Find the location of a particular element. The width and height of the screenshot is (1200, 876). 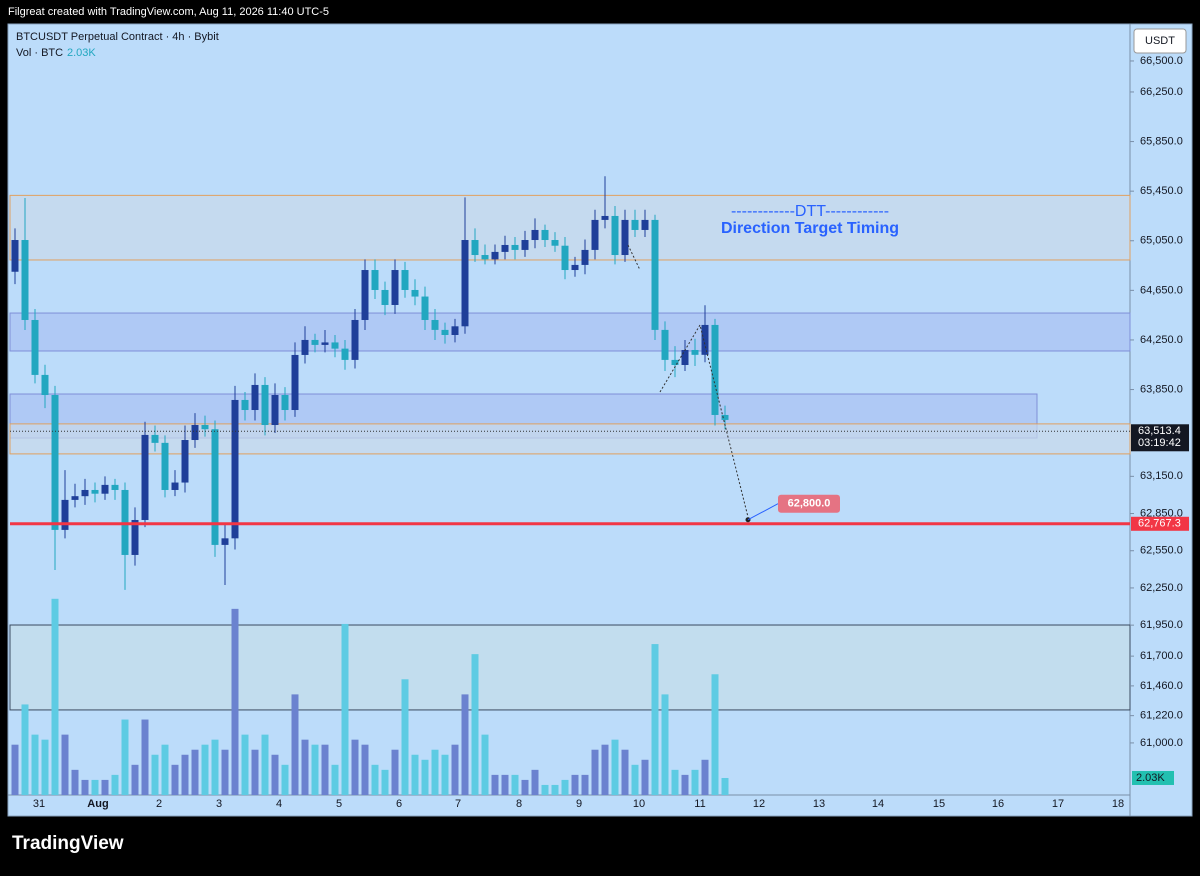

x-tick-label: 7 is located at coordinates (458, 804).